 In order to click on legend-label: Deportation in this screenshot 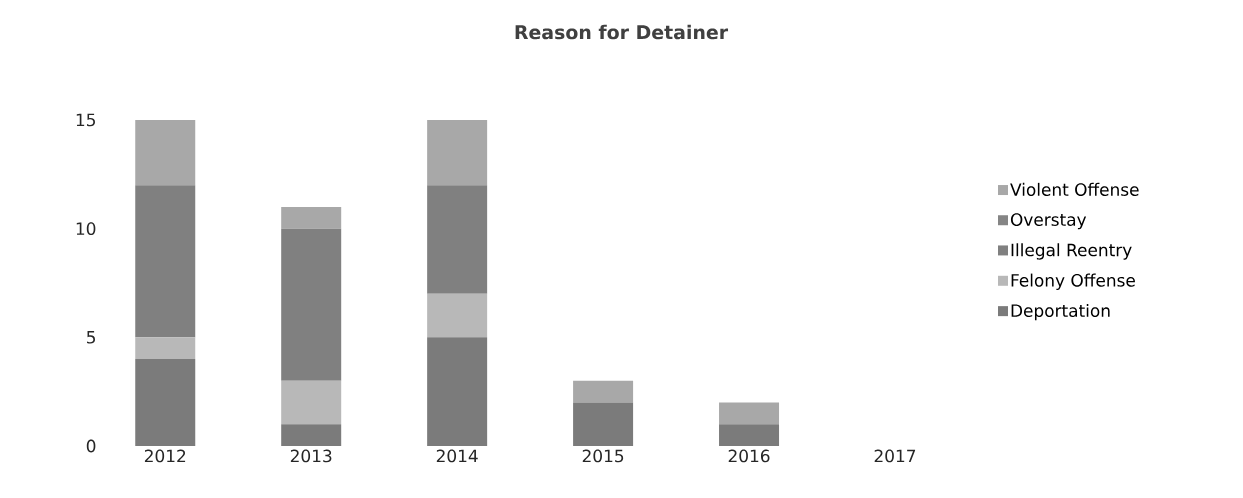, I will do `click(1060, 312)`.